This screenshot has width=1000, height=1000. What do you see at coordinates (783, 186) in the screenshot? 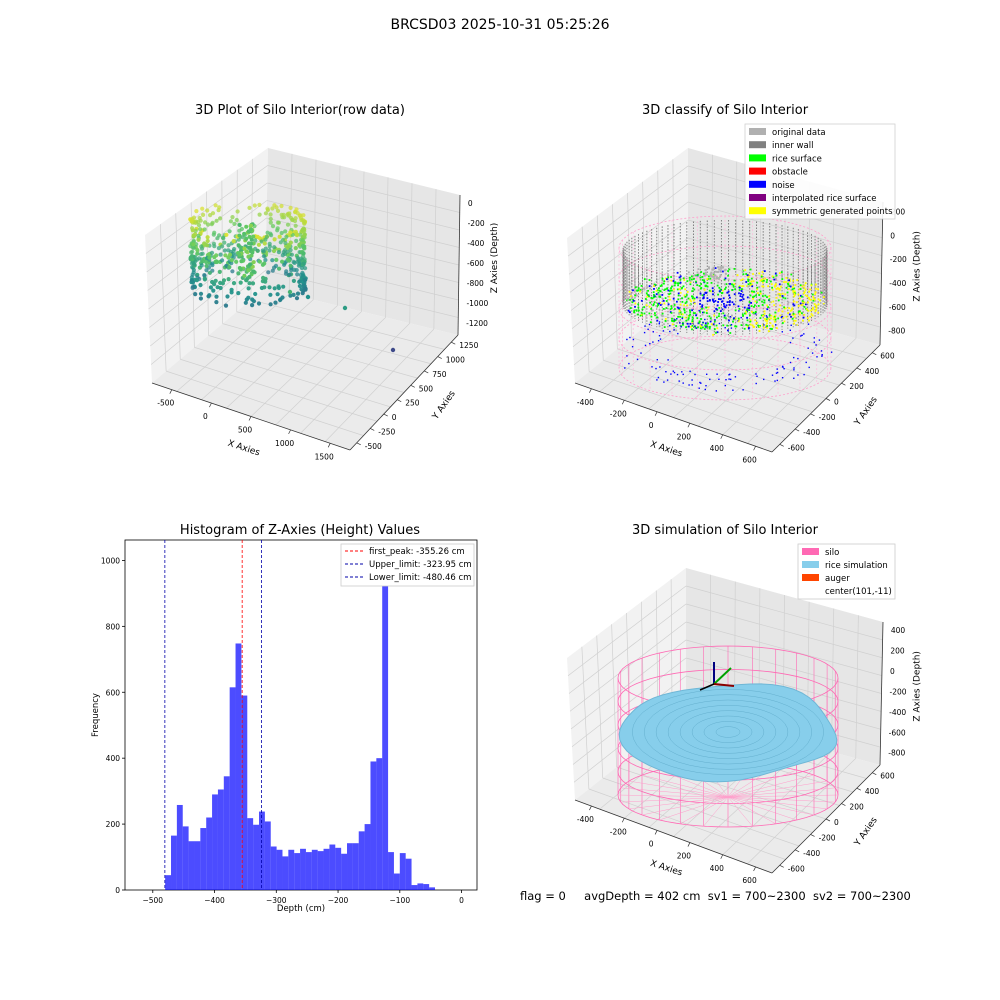
I see `legend-label: noise` at bounding box center [783, 186].